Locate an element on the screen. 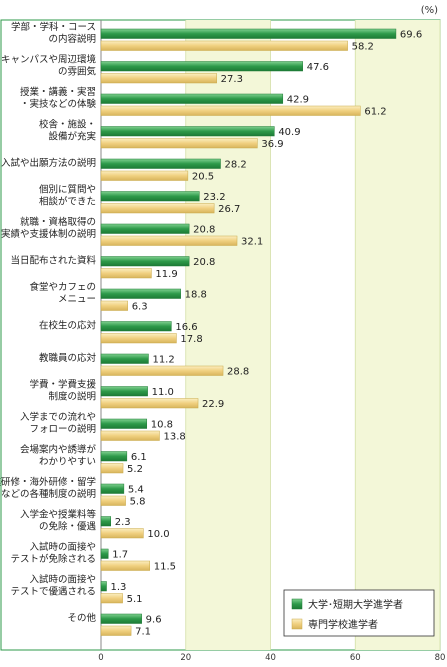 This screenshot has width=447, height=667. data-label: 11.2 is located at coordinates (163, 360).